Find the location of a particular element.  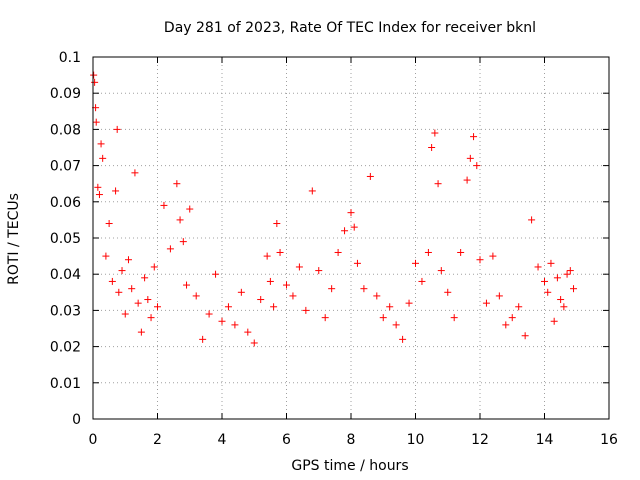

y-tick-label: 0.04 is located at coordinates (65, 275).